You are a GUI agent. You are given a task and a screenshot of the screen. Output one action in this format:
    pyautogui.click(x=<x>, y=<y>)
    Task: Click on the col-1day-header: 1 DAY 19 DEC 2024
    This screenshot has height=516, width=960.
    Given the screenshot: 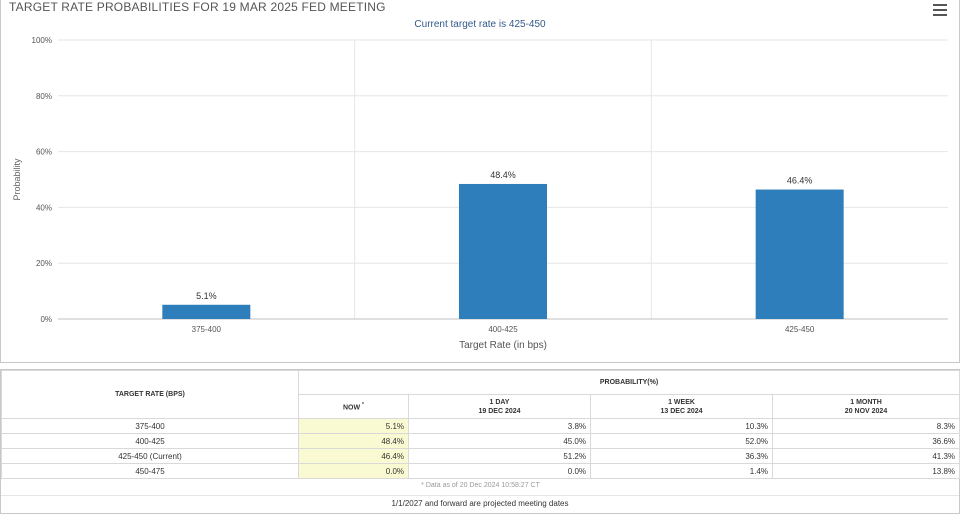 What is the action you would take?
    pyautogui.click(x=499, y=406)
    